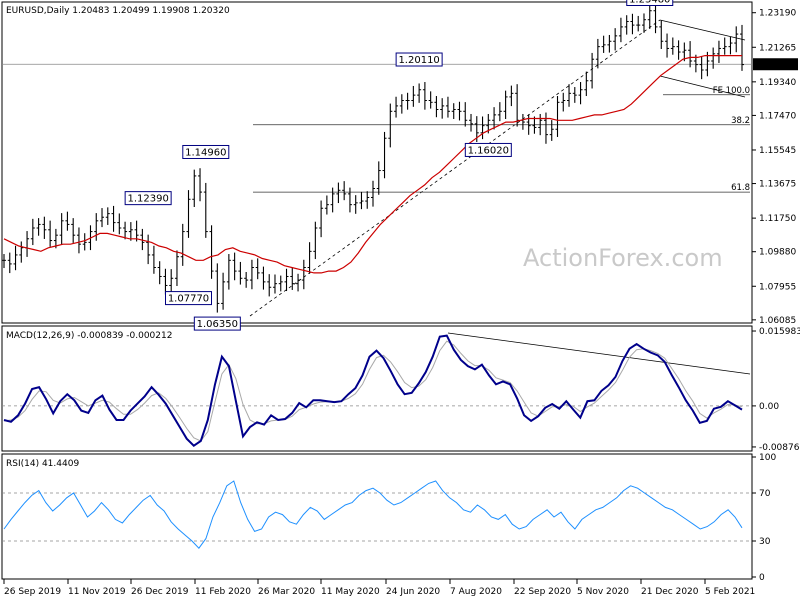 The image size is (800, 604). What do you see at coordinates (777, 321) in the screenshot?
I see `price-y-tick-label: 1.06085` at bounding box center [777, 321].